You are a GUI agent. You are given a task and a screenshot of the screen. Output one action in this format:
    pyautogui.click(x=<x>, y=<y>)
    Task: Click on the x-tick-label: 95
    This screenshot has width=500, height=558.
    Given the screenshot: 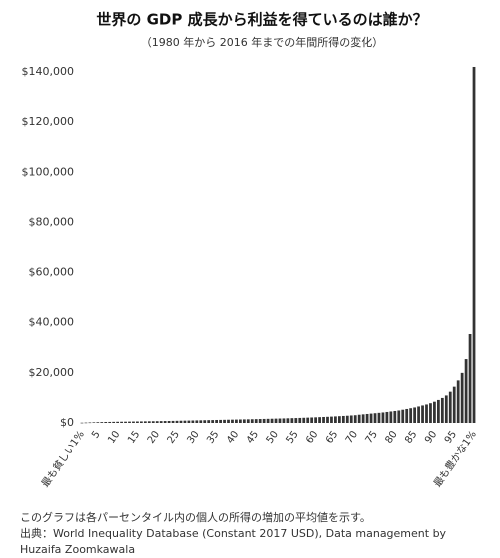 What is the action you would take?
    pyautogui.click(x=451, y=437)
    